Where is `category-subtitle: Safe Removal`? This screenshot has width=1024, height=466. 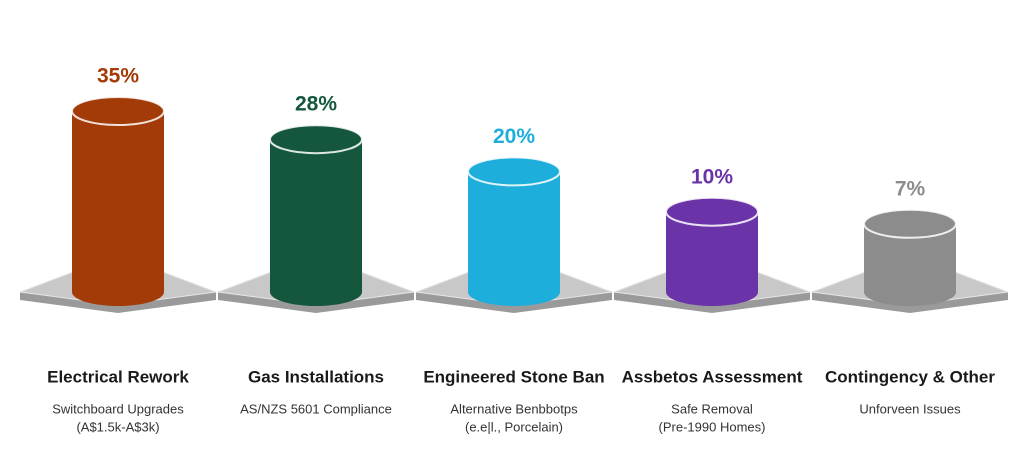
category-subtitle: Safe Removal is located at coordinates (712, 408).